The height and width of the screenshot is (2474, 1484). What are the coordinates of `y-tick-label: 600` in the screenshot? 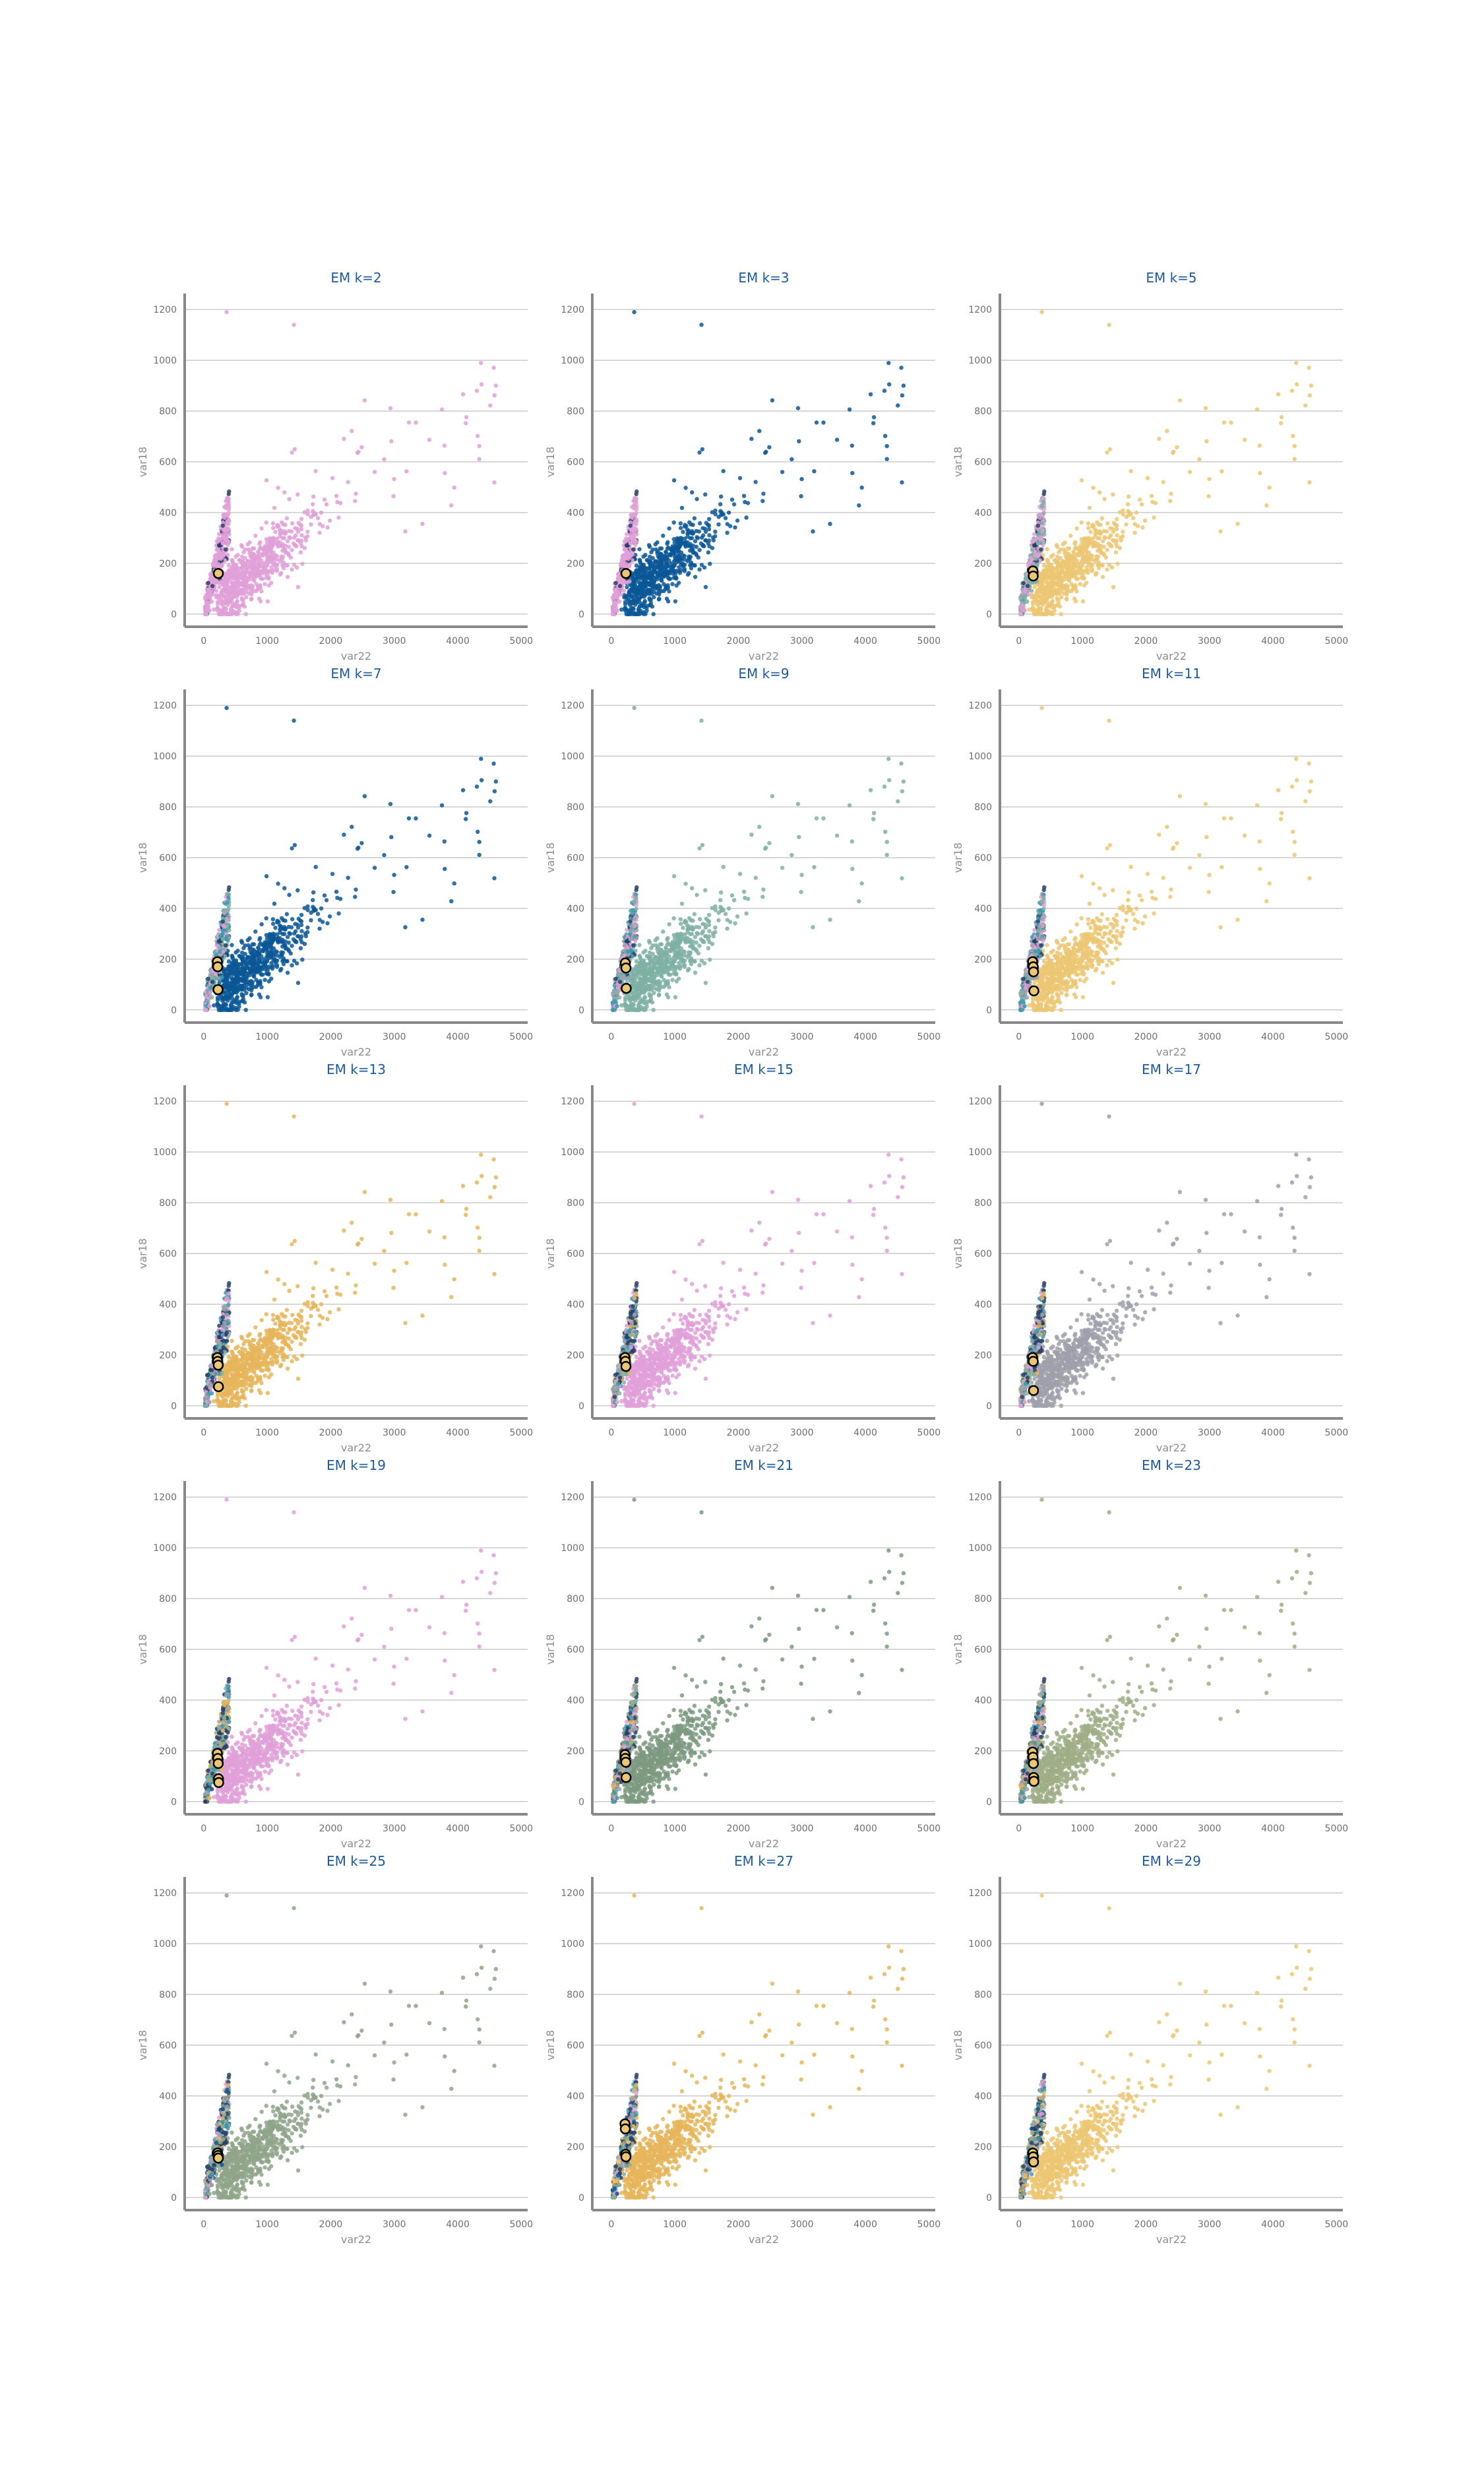 It's located at (983, 462).